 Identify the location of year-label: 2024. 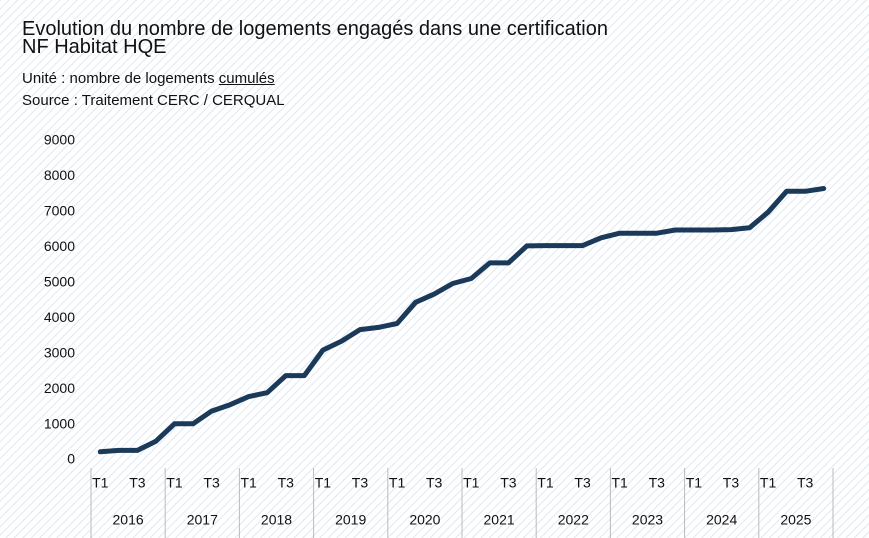
(721, 520).